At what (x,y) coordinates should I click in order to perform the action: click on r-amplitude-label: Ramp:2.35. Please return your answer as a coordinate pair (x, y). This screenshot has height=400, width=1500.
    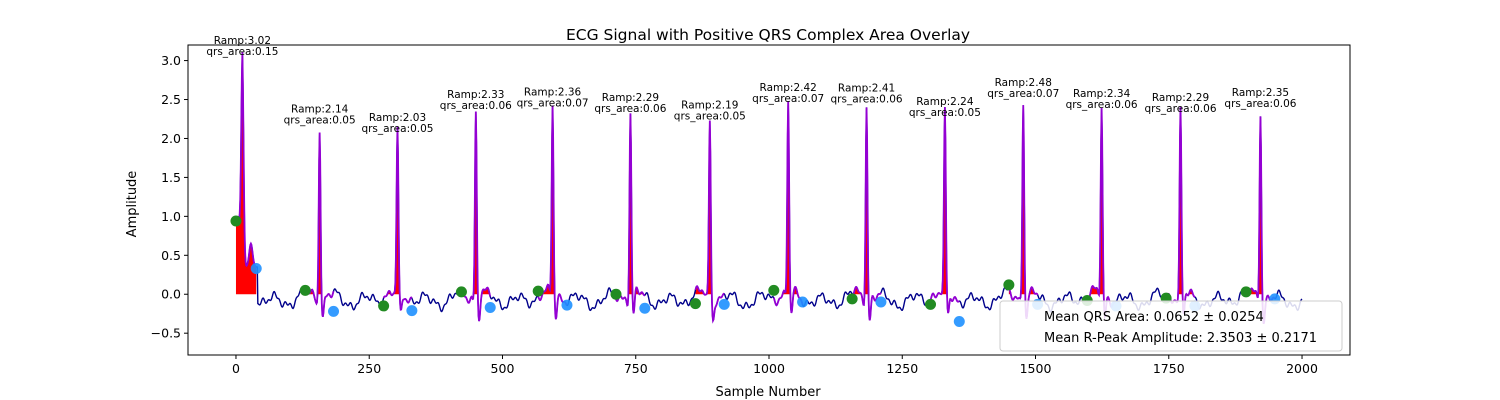
    Looking at the image, I should click on (1260, 93).